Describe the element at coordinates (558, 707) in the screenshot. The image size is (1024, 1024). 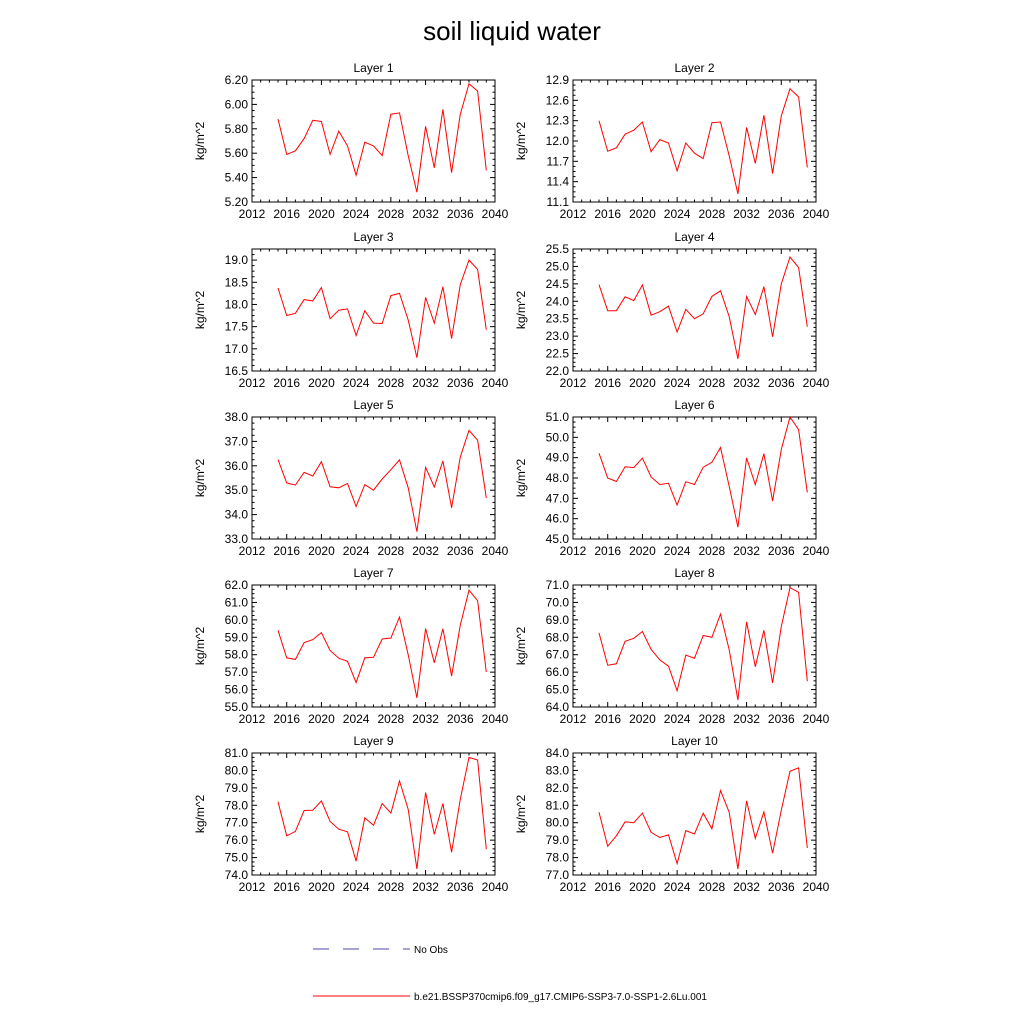
I see `y-tick-label: 64.0` at that location.